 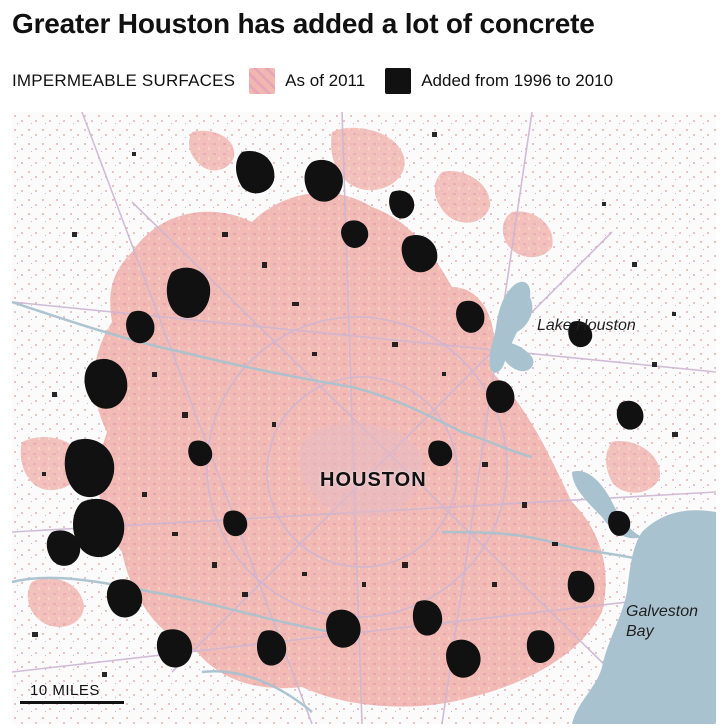 I want to click on legend-label-1996-2010: Added from 1996 to 2010, so click(x=517, y=81).